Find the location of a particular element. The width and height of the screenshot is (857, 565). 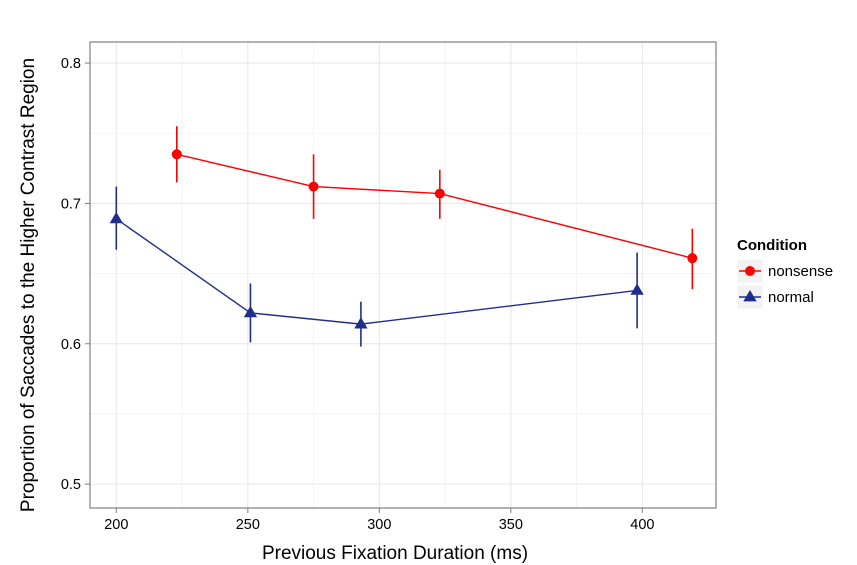

x-axis: 200 250 300 350 400 is located at coordinates (379, 520).